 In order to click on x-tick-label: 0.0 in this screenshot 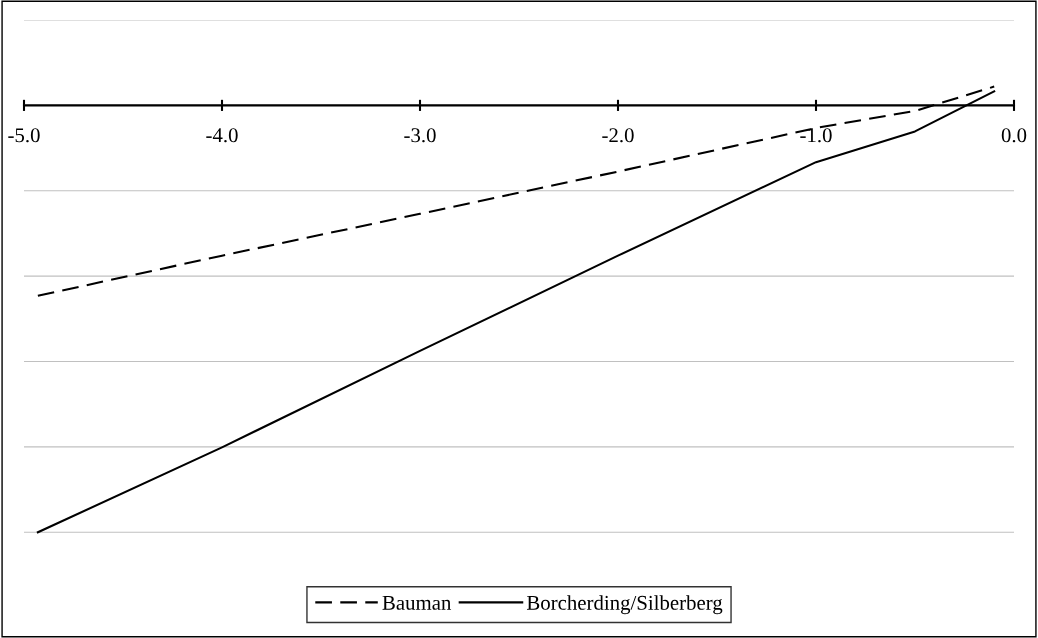, I will do `click(1014, 135)`.